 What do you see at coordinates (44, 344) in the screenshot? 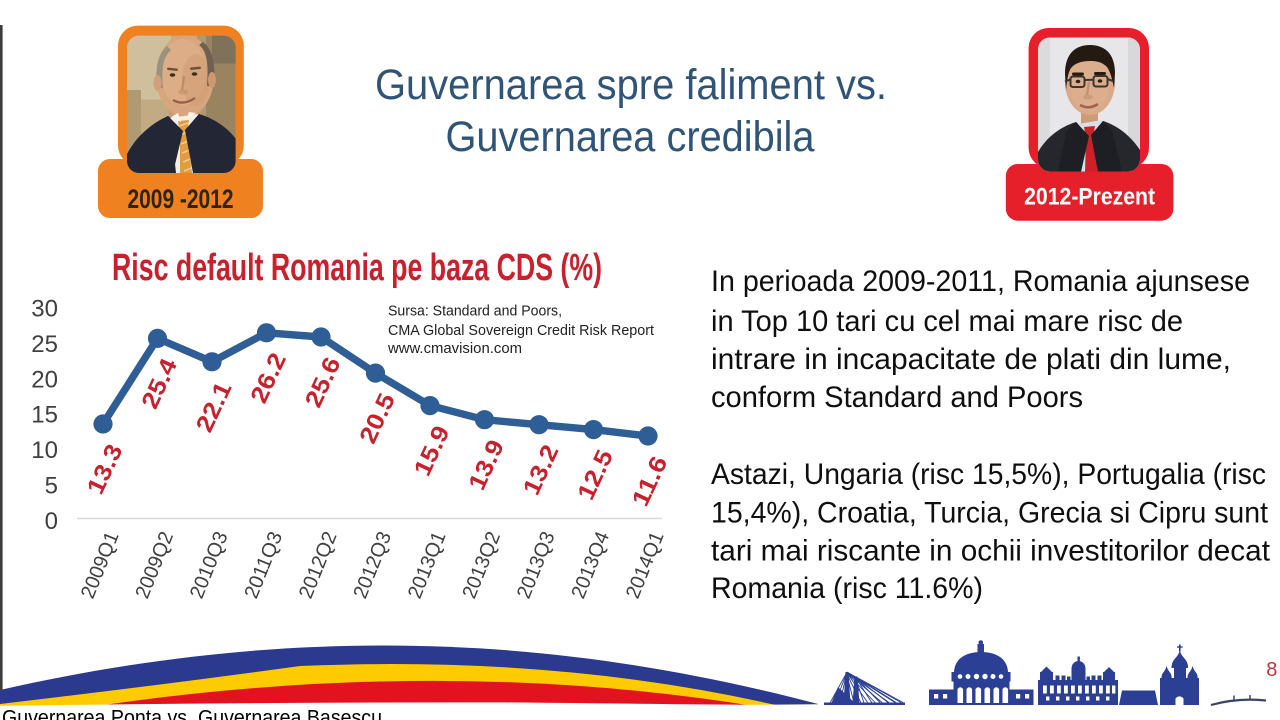
I see `svg-text: 25` at bounding box center [44, 344].